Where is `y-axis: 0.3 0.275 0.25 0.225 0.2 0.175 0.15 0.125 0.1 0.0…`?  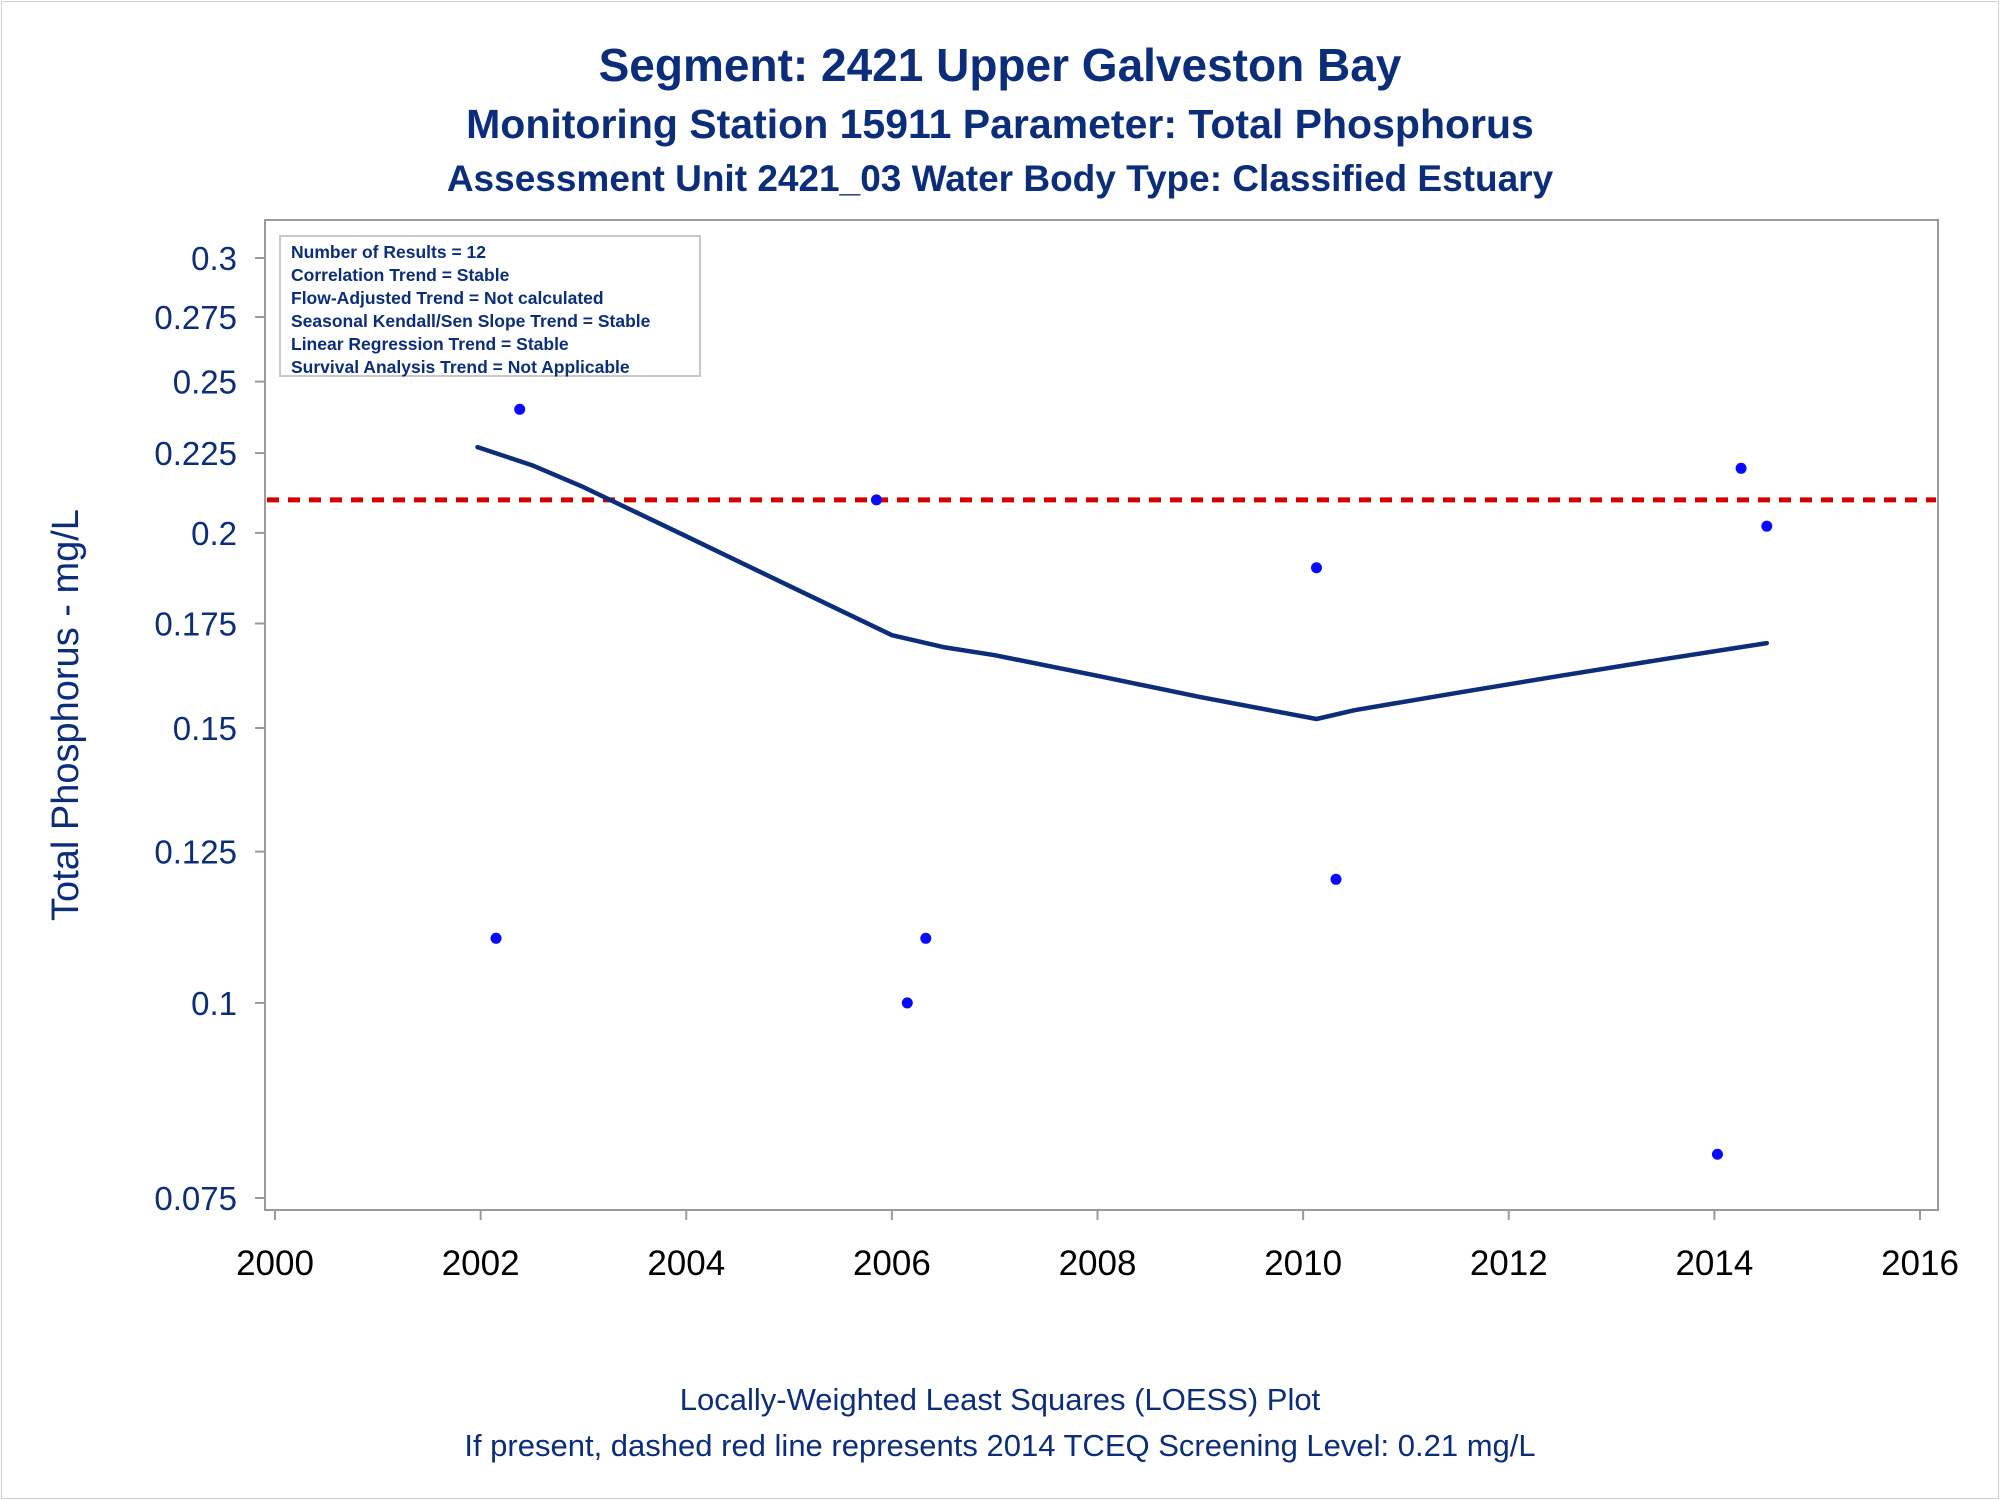
y-axis: 0.3 0.275 0.25 0.225 0.2 0.175 0.15 0.125 0.1 0.0… is located at coordinates (209, 728).